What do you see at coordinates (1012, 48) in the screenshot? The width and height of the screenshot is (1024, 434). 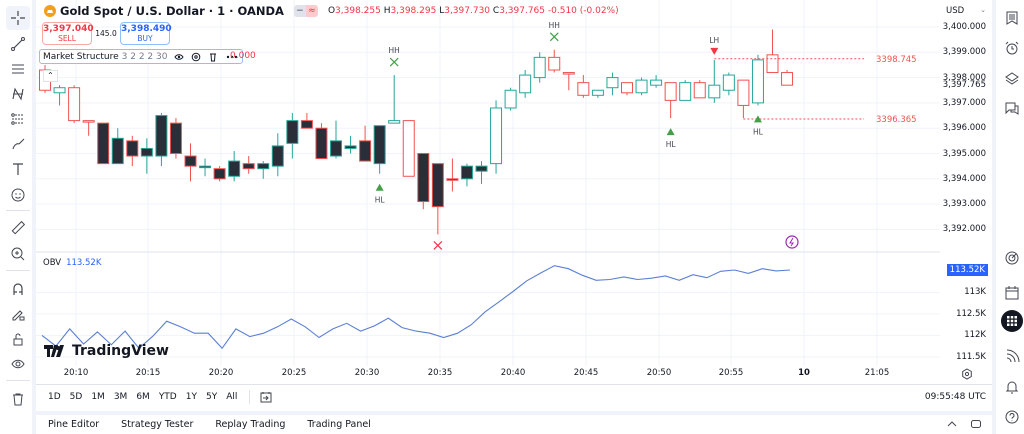 I see `alarm-clock-icon` at bounding box center [1012, 48].